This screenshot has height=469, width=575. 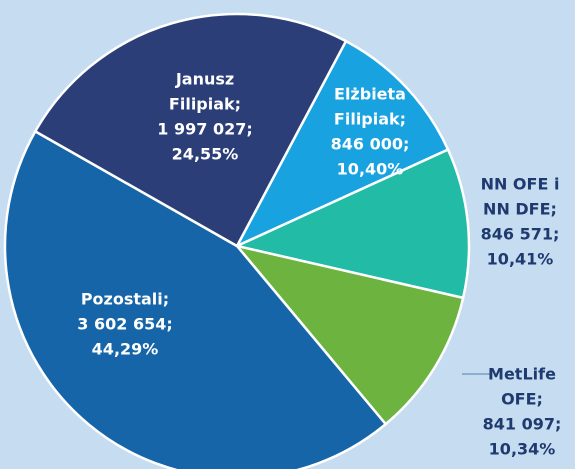 I want to click on slice-label: NN OFE i, so click(x=520, y=184).